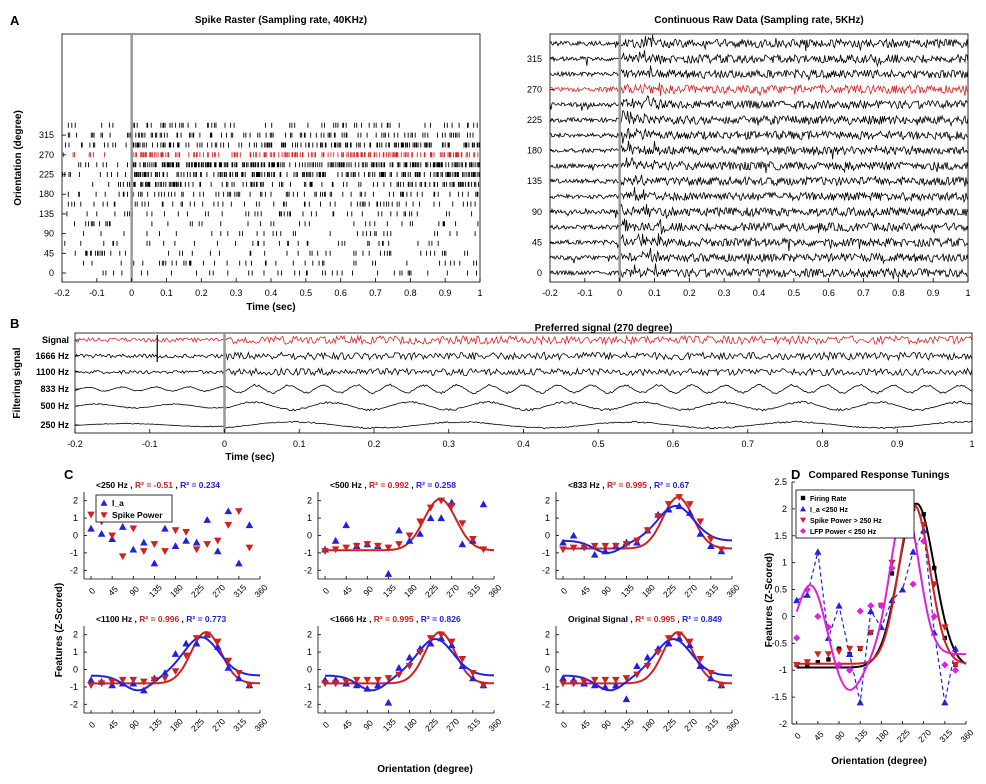 The width and height of the screenshot is (986, 784). Describe the element at coordinates (206, 619) in the screenshot. I see `tuning-r2-blue: R² = 0.773` at that location.